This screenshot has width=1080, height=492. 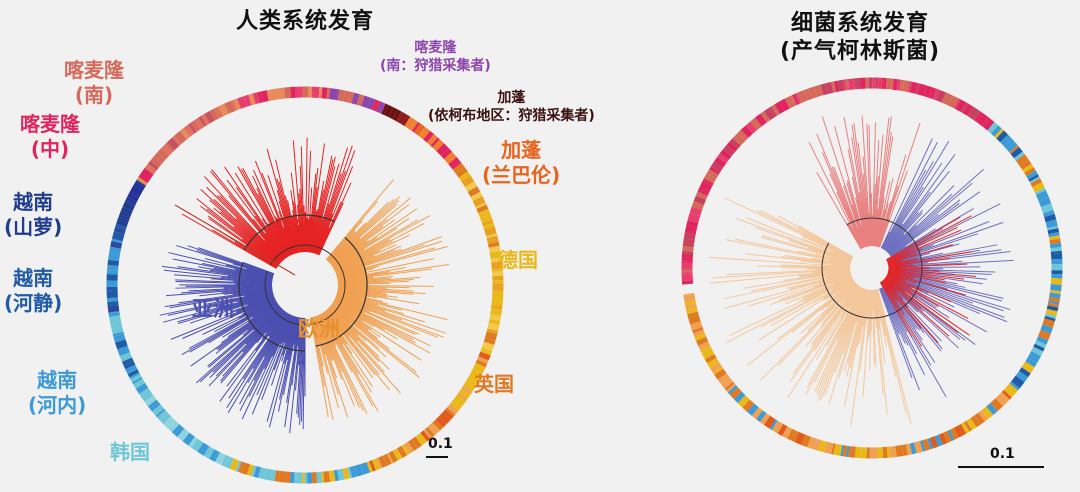 I want to click on clade-label-africa: 非洲, so click(x=293, y=229).